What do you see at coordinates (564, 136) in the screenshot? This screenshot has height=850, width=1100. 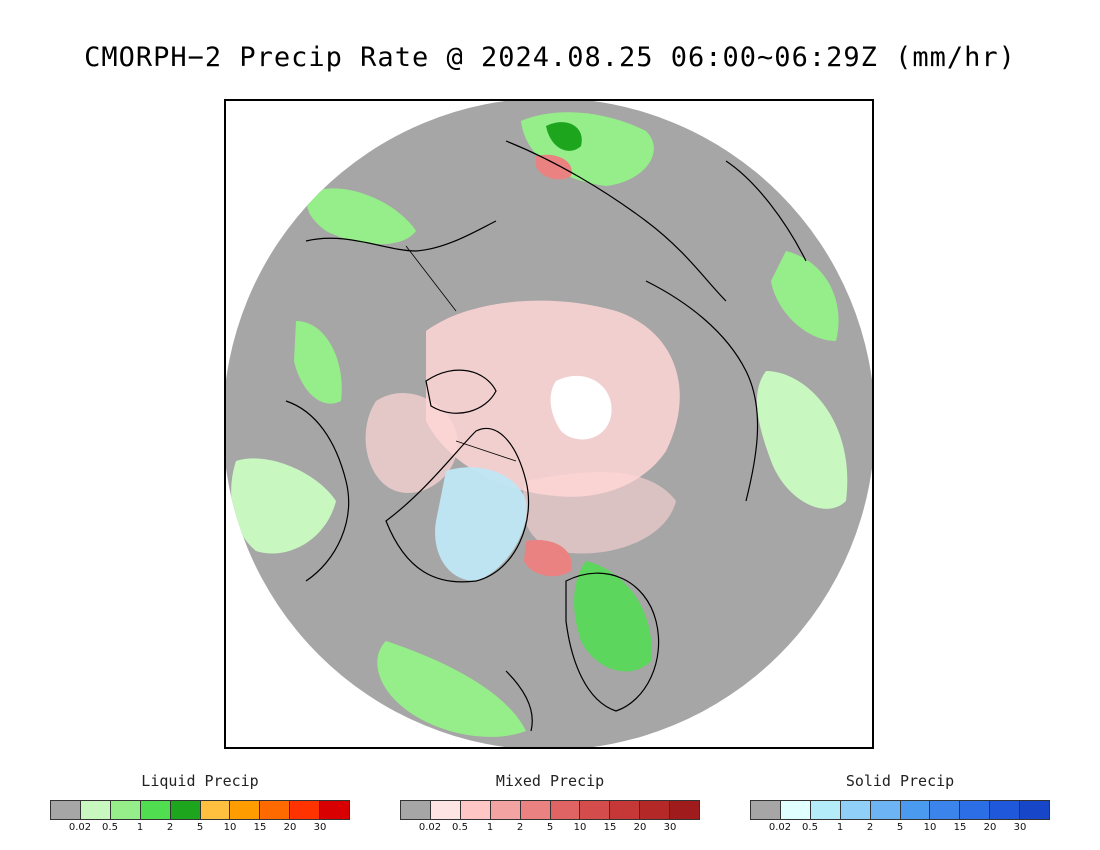 I see `liquid-precip-north-heavy` at bounding box center [564, 136].